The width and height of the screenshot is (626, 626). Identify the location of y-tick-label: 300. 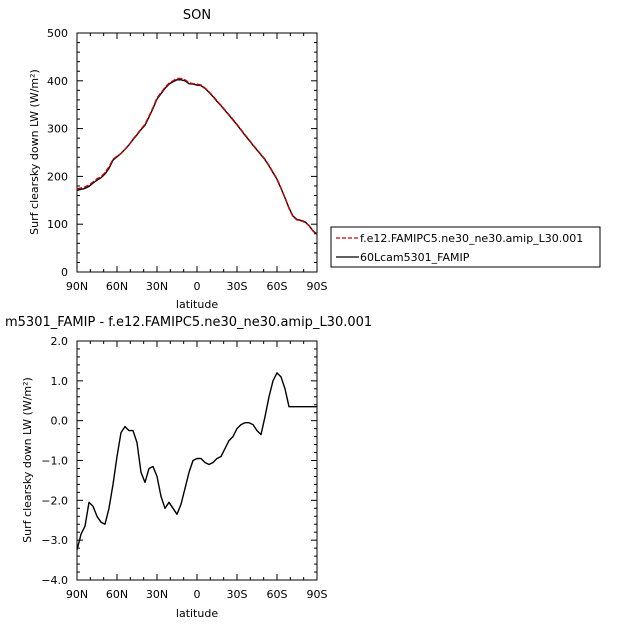
(57, 129).